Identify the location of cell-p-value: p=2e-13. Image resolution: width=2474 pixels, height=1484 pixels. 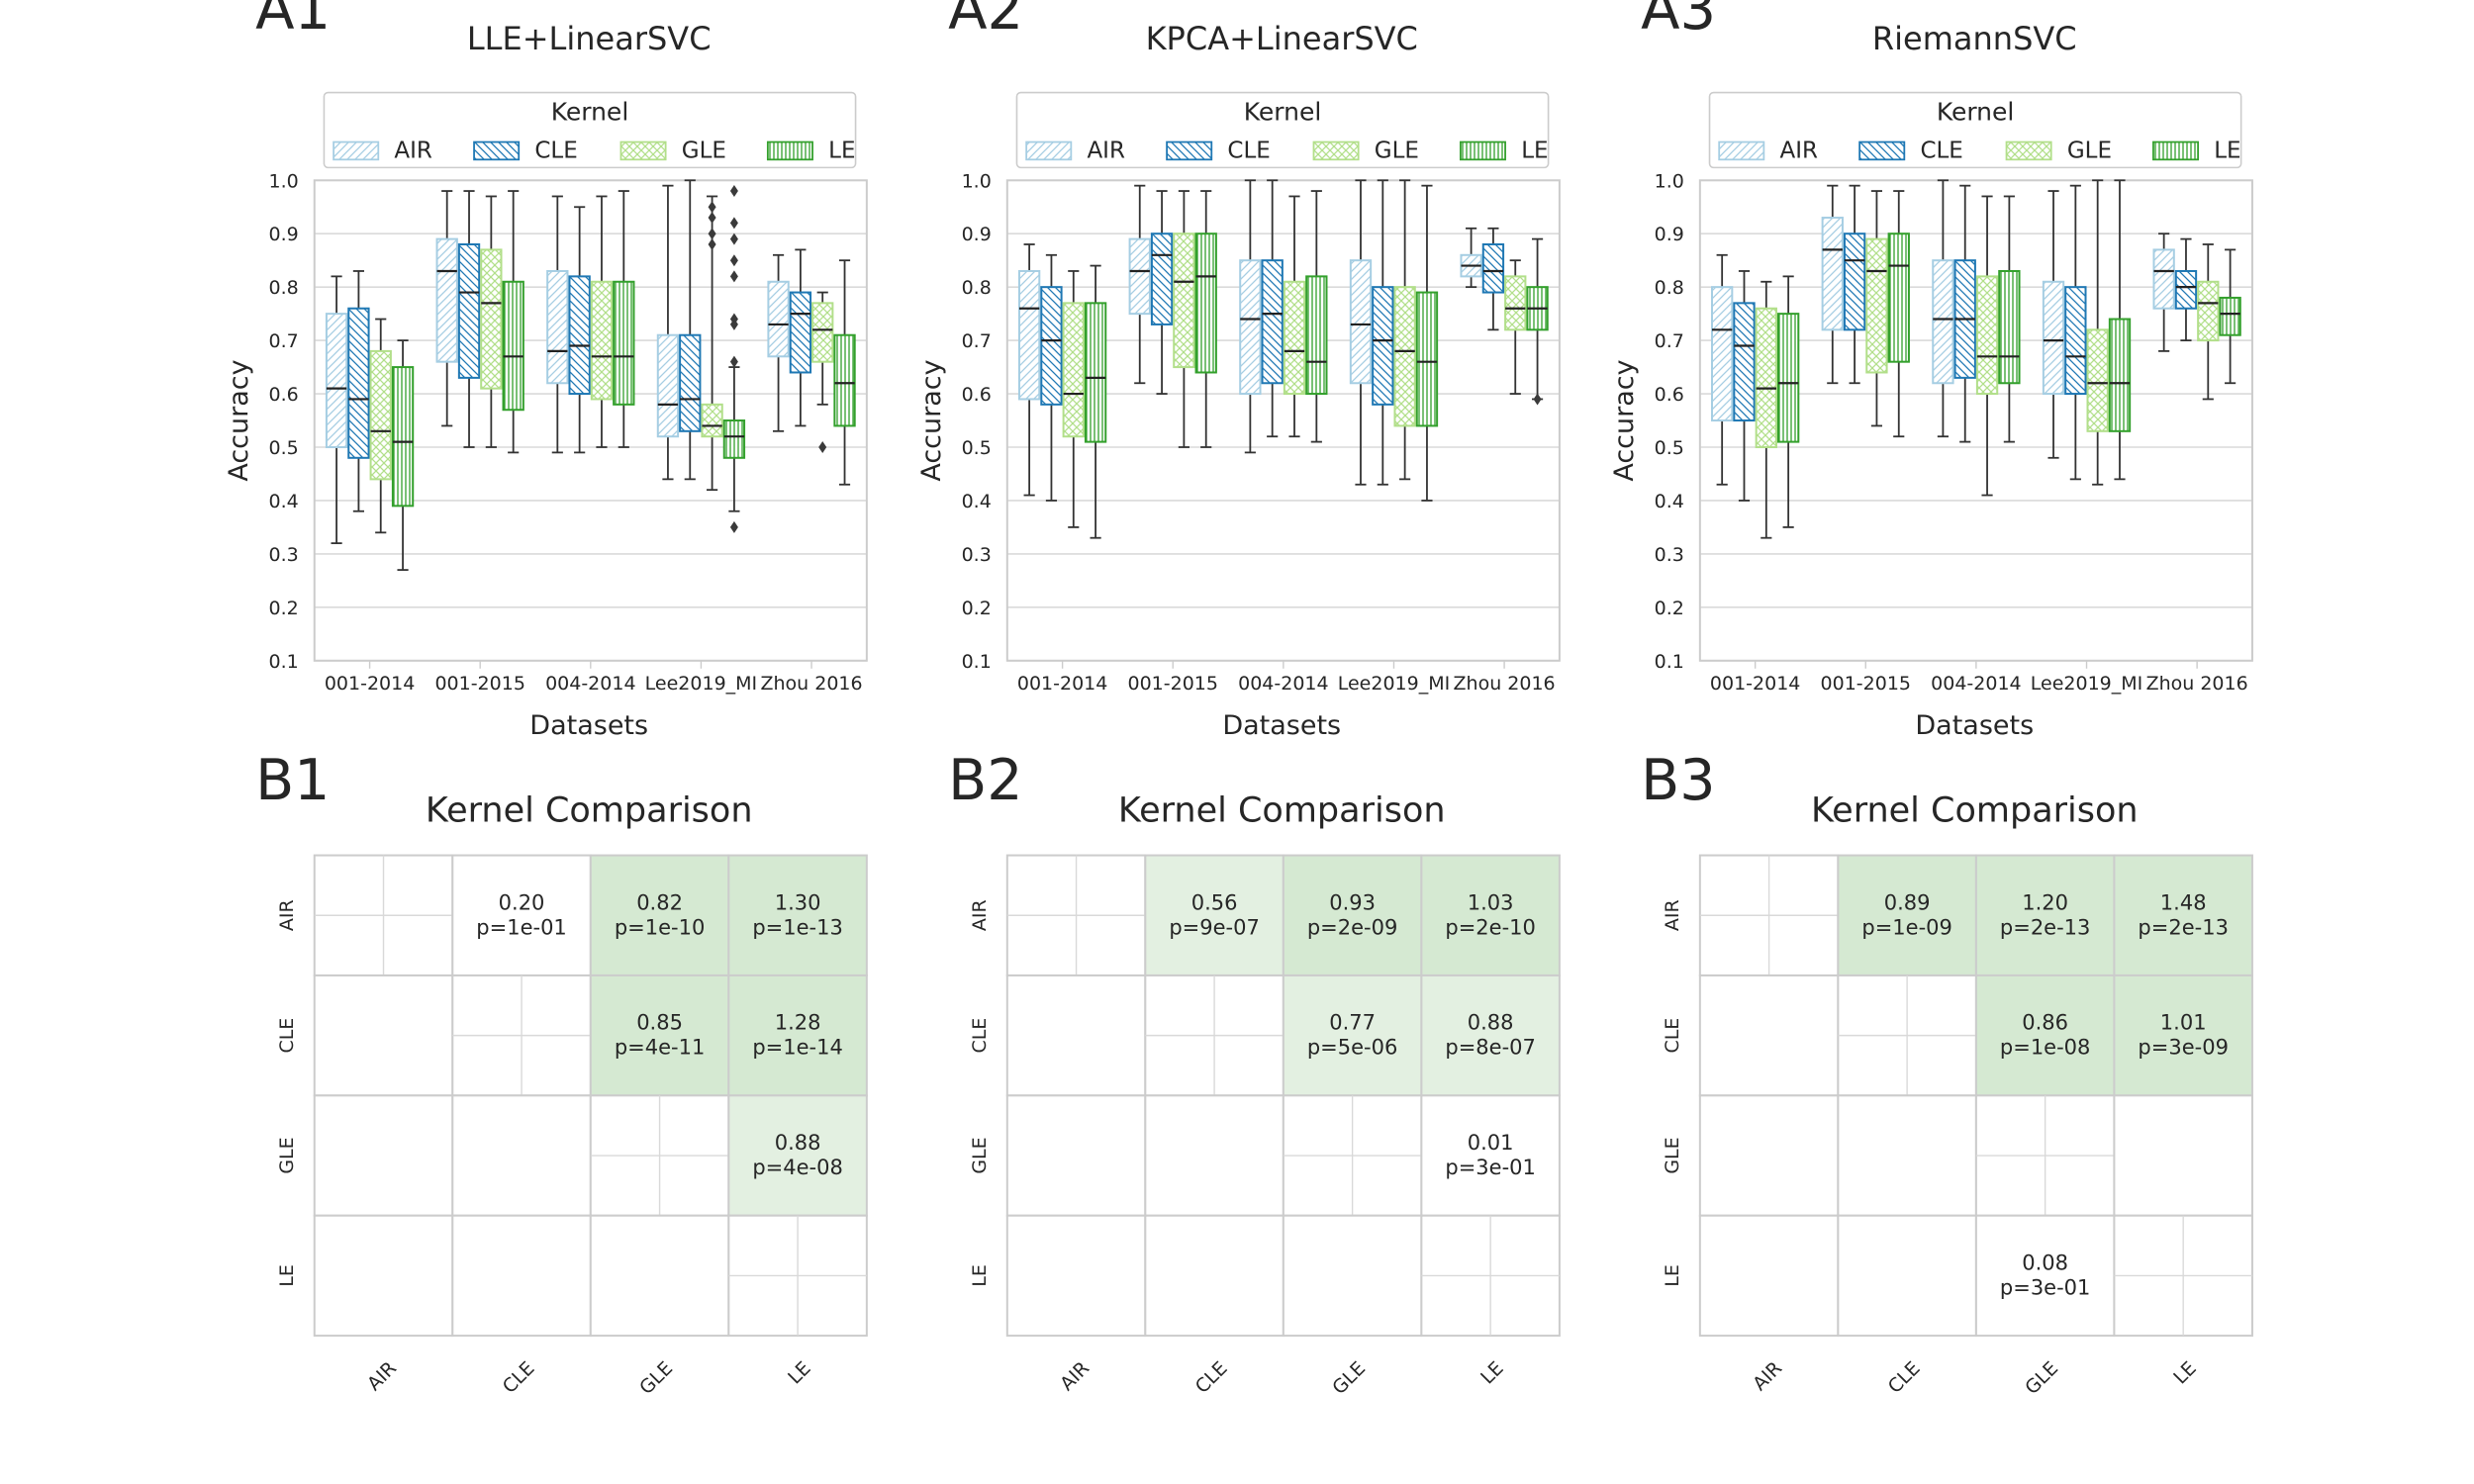
(2046, 927).